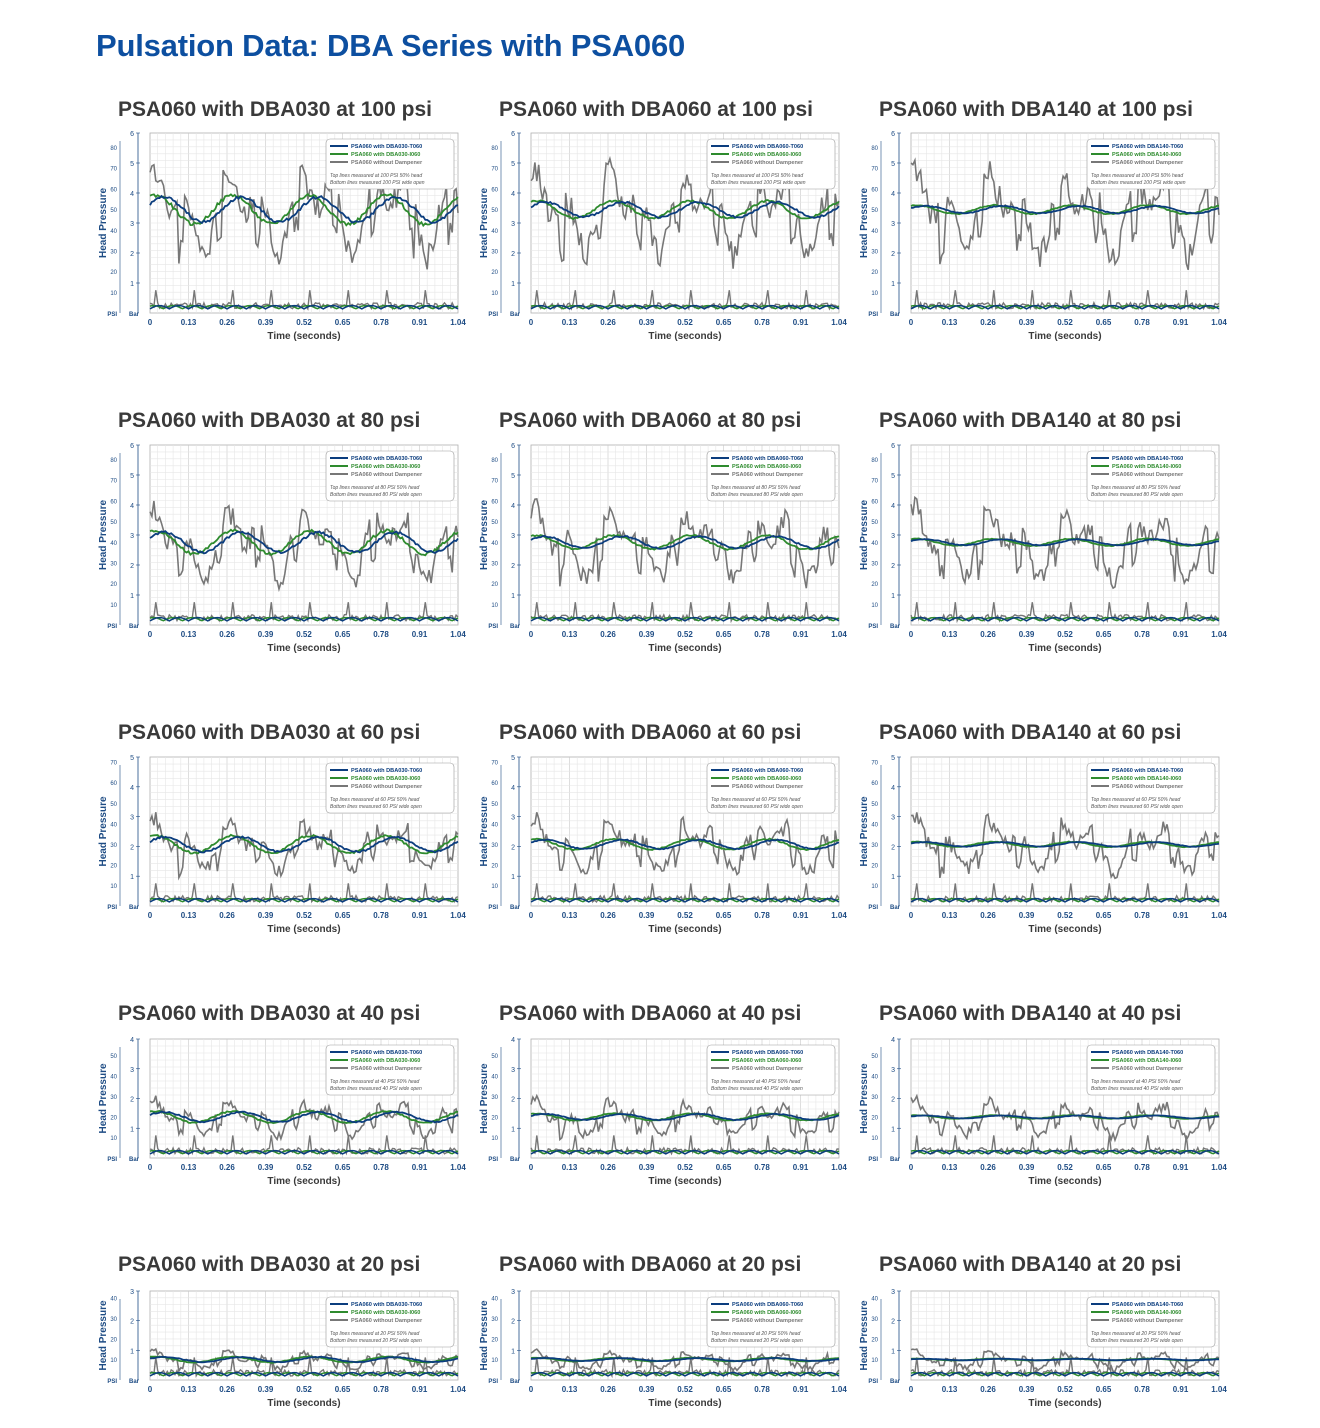 This screenshot has width=1320, height=1428. I want to click on x-tick-label: 0.78, so click(381, 1167).